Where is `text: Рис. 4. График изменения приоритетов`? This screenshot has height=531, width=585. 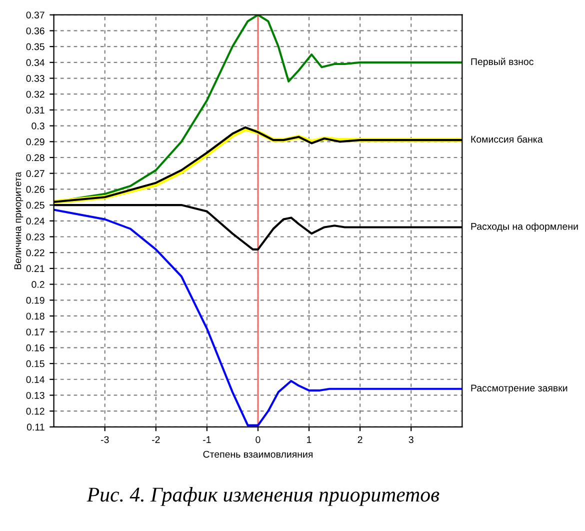
text: Рис. 4. График изменения приоритетов is located at coordinates (263, 496).